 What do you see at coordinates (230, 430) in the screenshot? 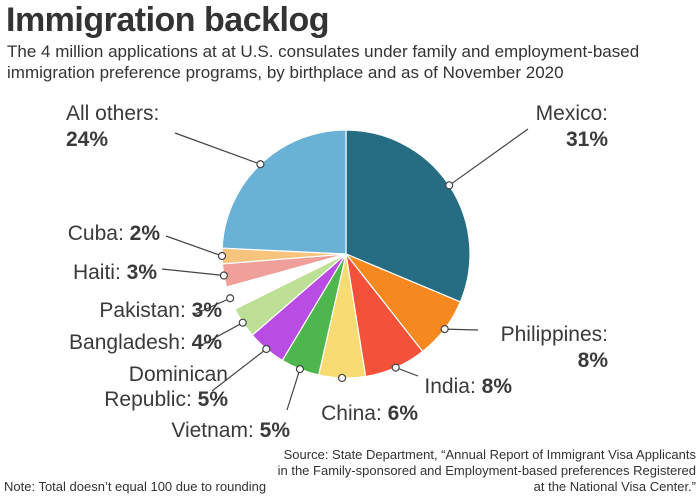
I see `slice-label-vietnam: Vietnam: 5%` at bounding box center [230, 430].